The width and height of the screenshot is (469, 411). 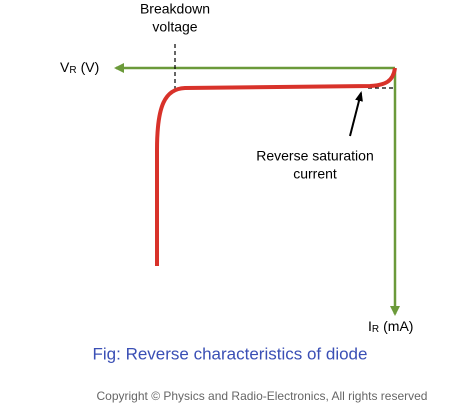 I want to click on annotation: Reverse saturation, so click(x=315, y=156).